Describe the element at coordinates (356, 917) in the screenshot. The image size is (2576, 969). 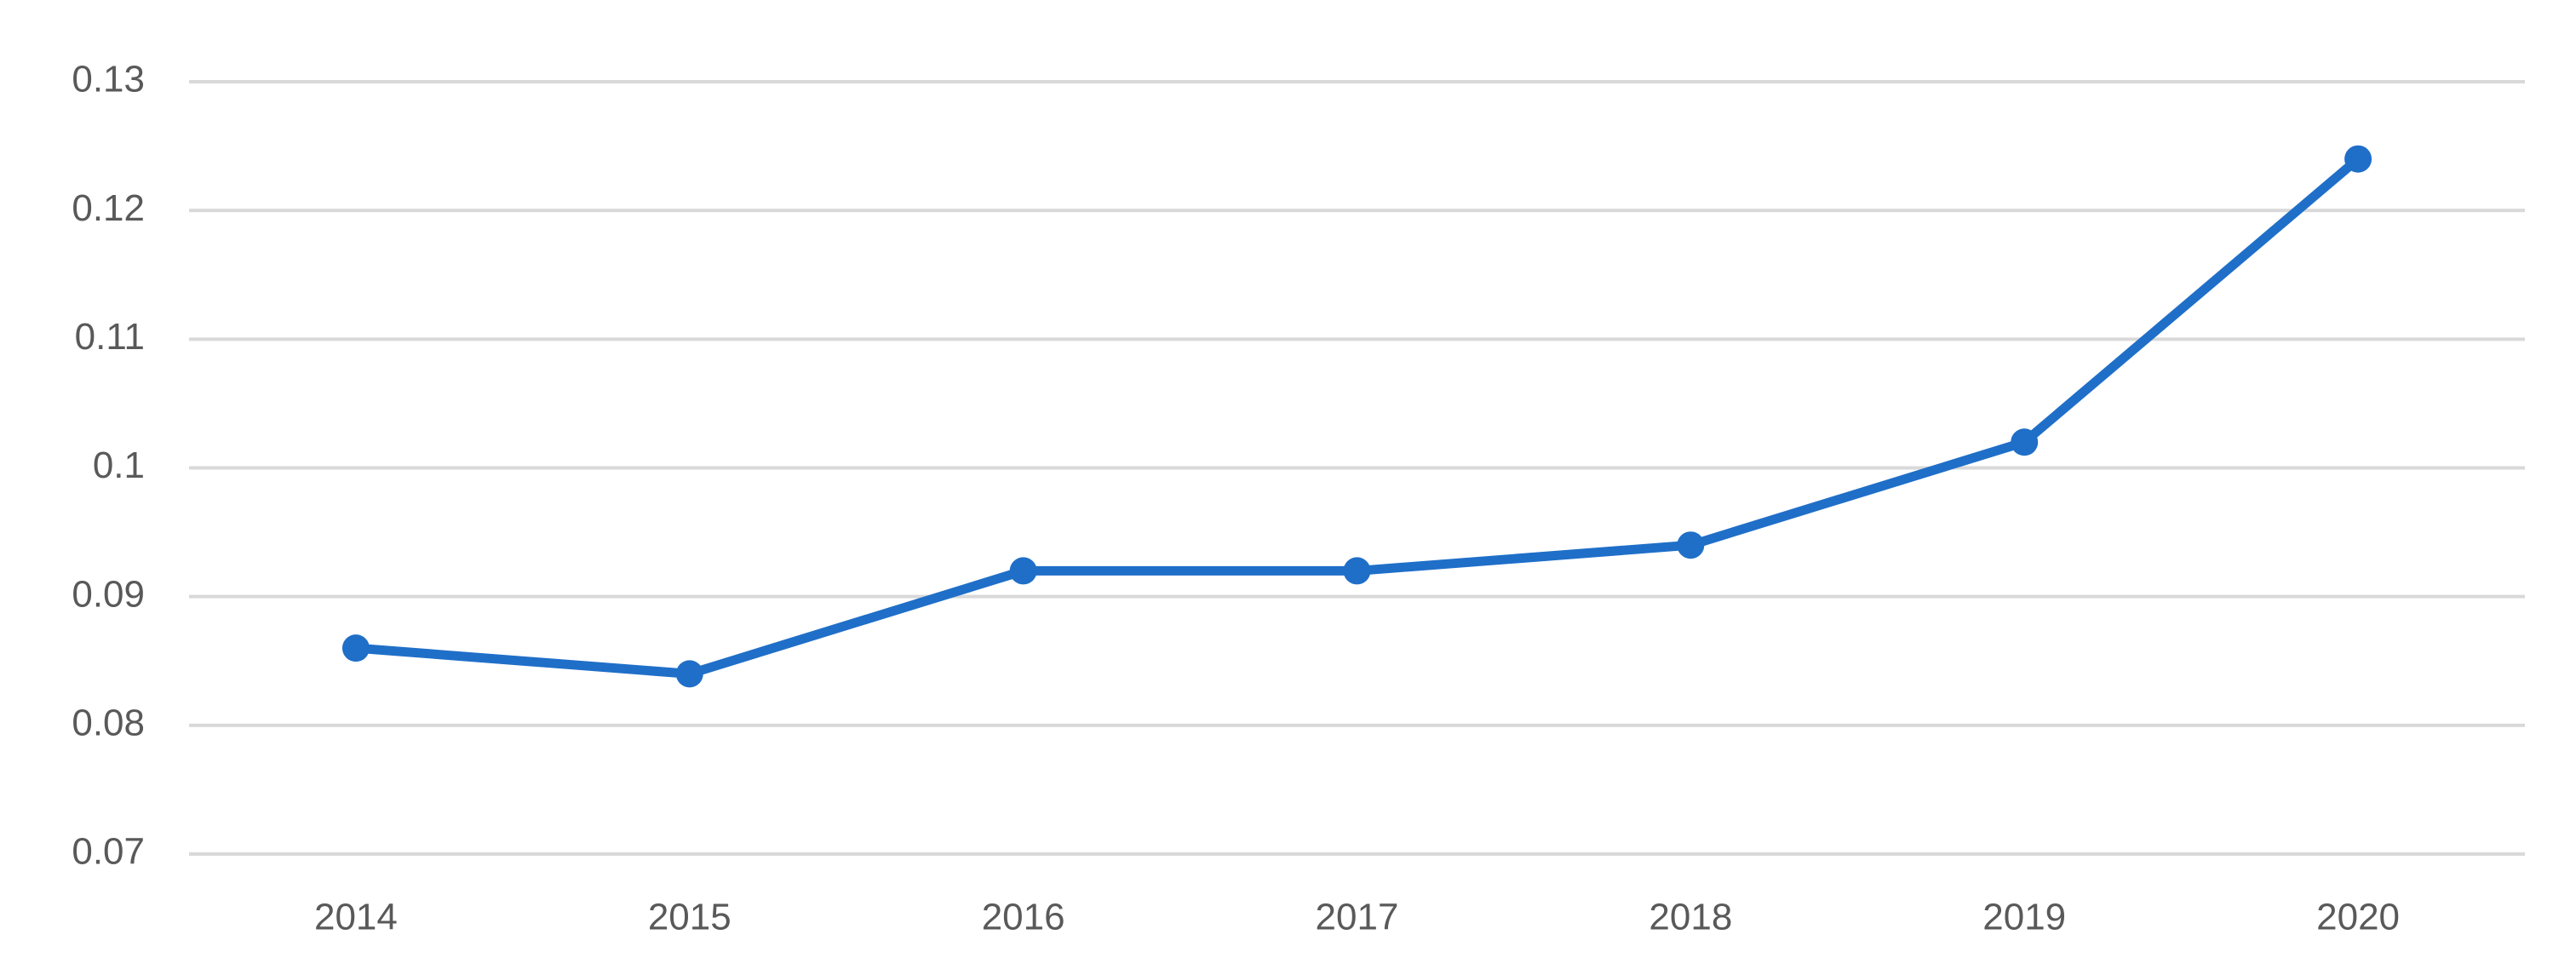
I see `x-tick-label: 2014` at that location.